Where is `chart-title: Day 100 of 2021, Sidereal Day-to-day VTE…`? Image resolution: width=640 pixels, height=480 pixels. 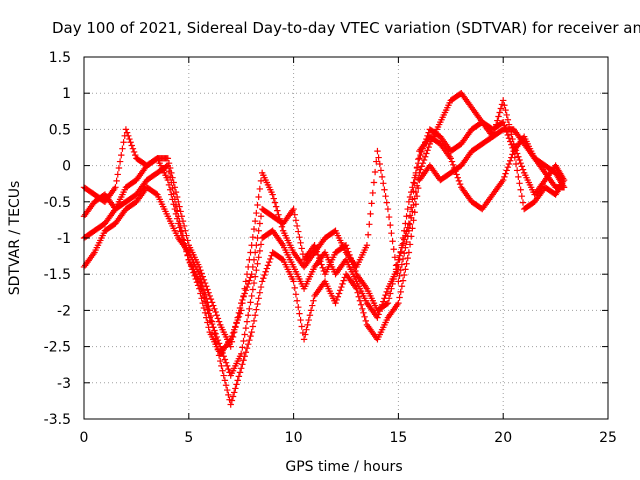
chart-title: Day 100 of 2021, Sidereal Day-to-day VTE… is located at coordinates (346, 28).